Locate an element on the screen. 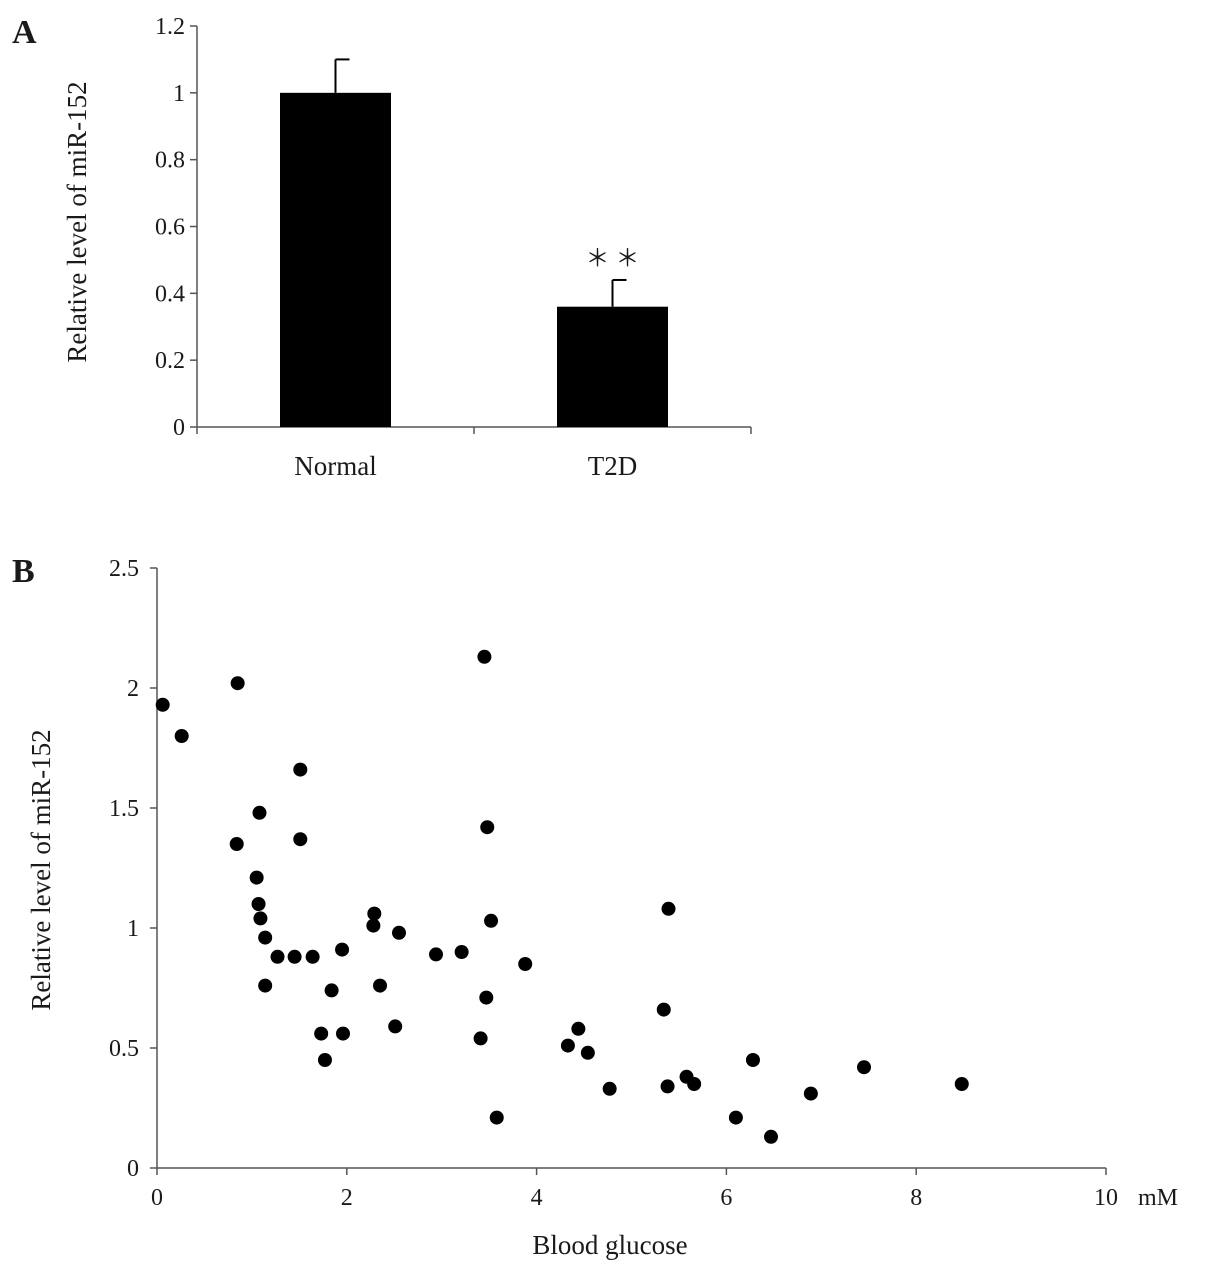 This screenshot has height=1274, width=1205. bar-normal is located at coordinates (335, 259).